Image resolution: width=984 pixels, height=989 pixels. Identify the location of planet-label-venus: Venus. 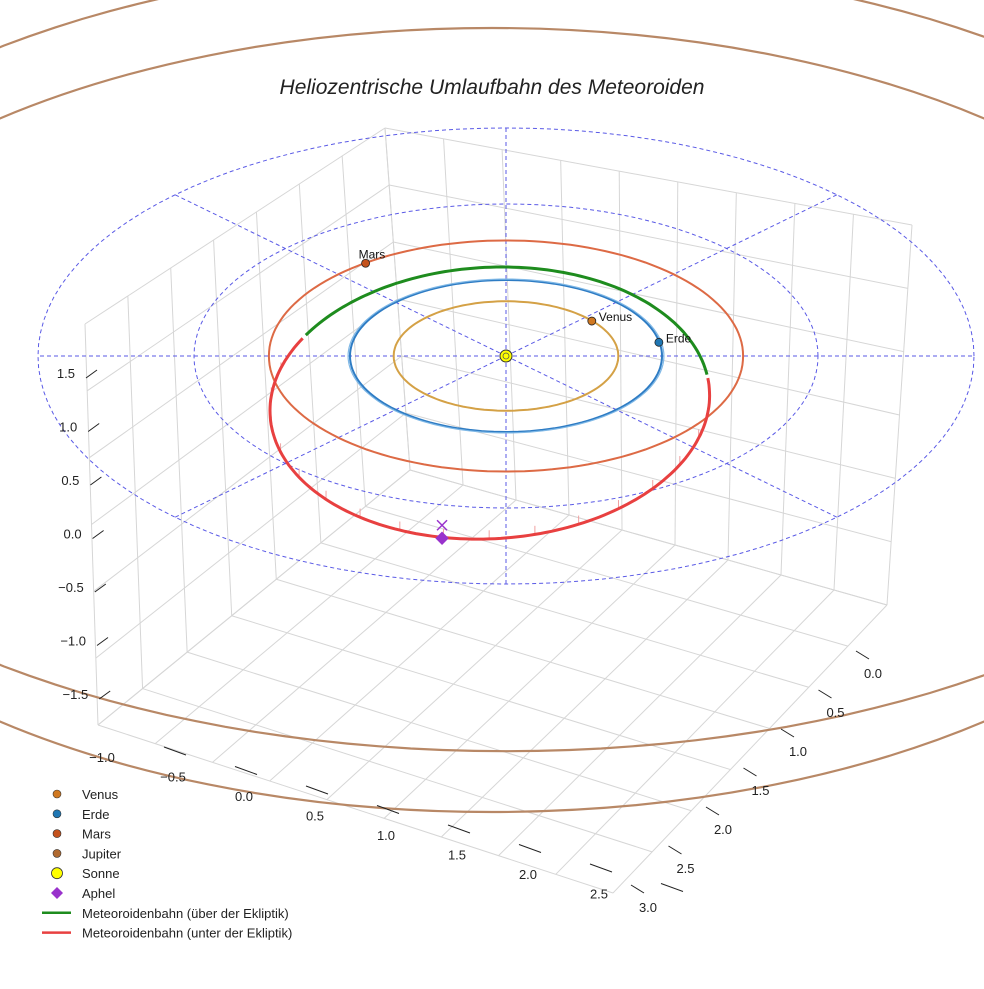
(615, 317).